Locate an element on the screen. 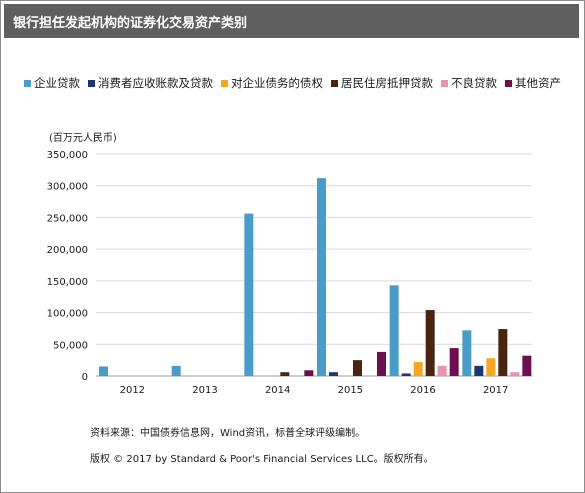 This screenshot has height=493, width=585. x-tick-label: 2015 is located at coordinates (350, 390).